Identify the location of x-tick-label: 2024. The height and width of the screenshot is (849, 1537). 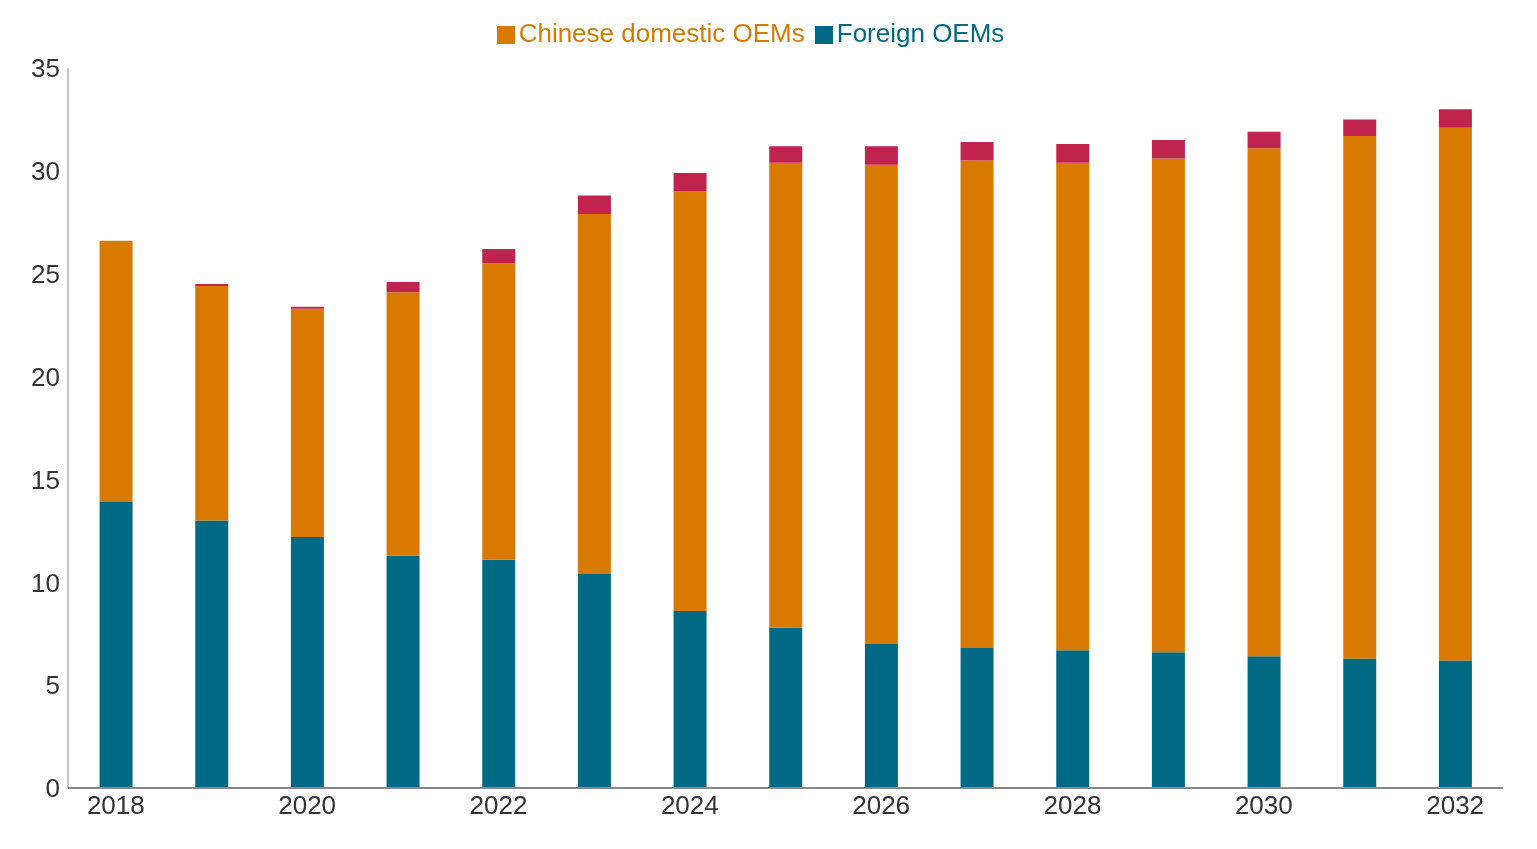
(689, 805).